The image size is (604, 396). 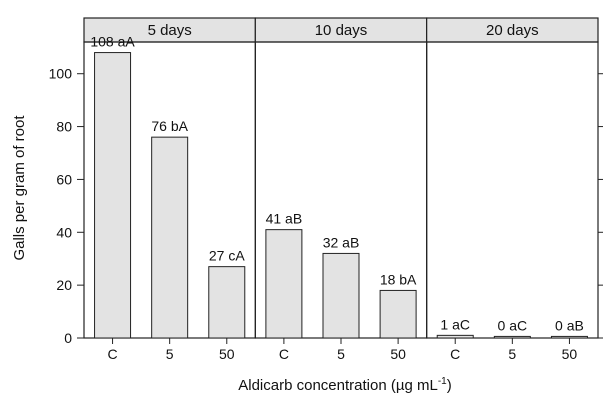 I want to click on data-label: 1 aC, so click(x=455, y=324).